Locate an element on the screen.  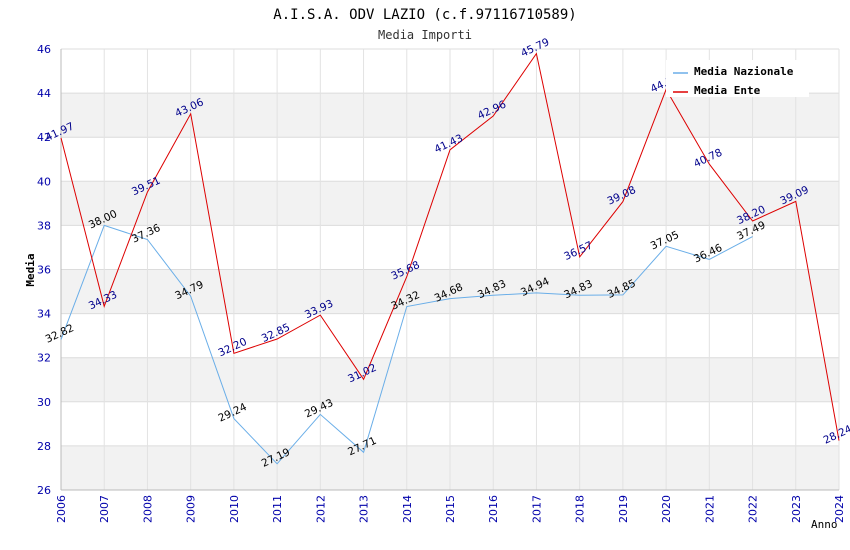
y-tick-label: 46 is located at coordinates (44, 49).